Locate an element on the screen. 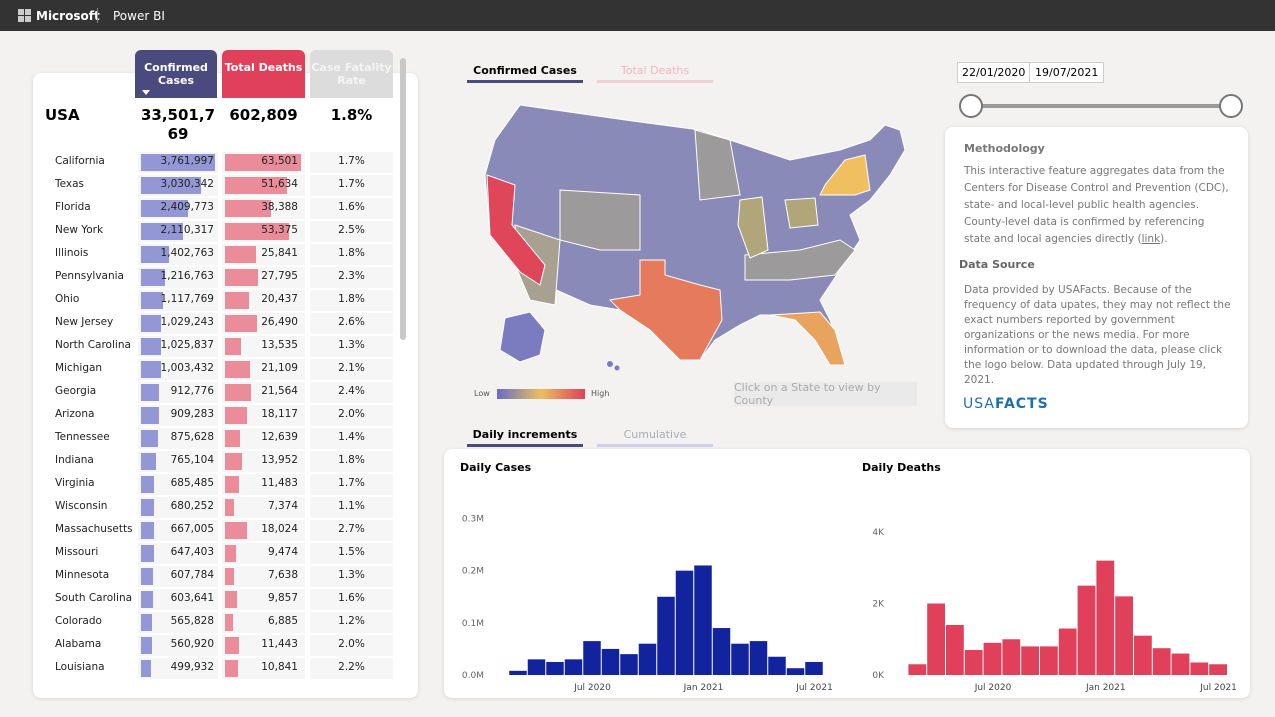 The height and width of the screenshot is (717, 1275). cases-value: 680,252 is located at coordinates (192, 506).